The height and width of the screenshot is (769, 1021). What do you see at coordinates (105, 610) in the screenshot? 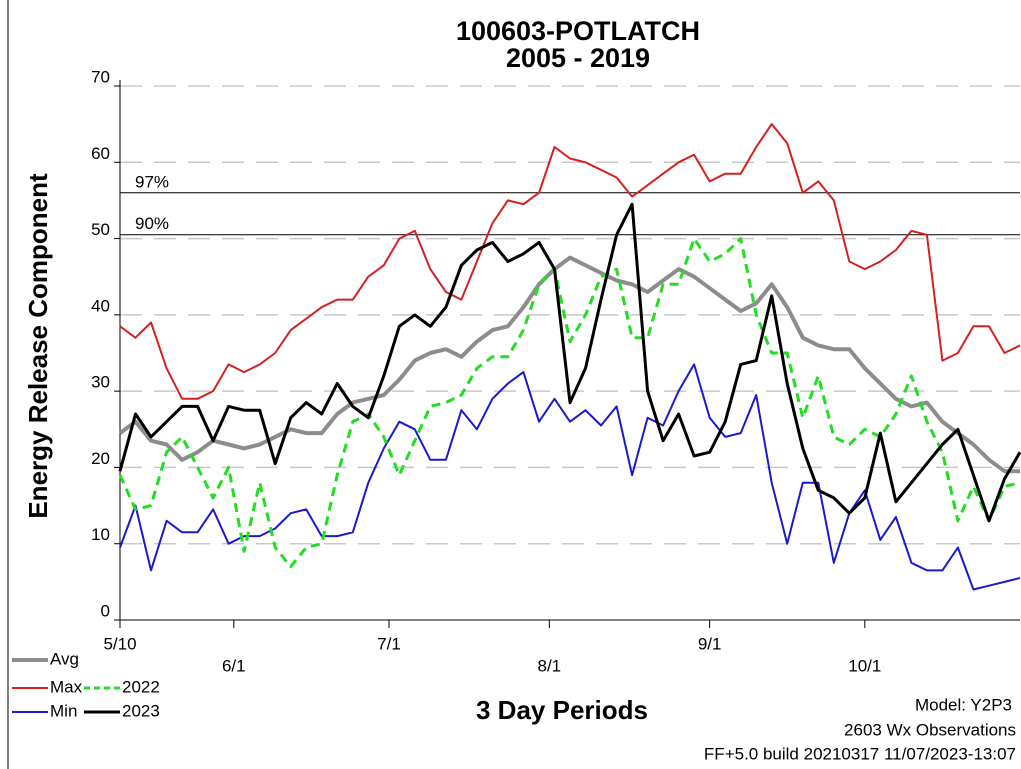
I see `y-tick-label: 0` at bounding box center [105, 610].